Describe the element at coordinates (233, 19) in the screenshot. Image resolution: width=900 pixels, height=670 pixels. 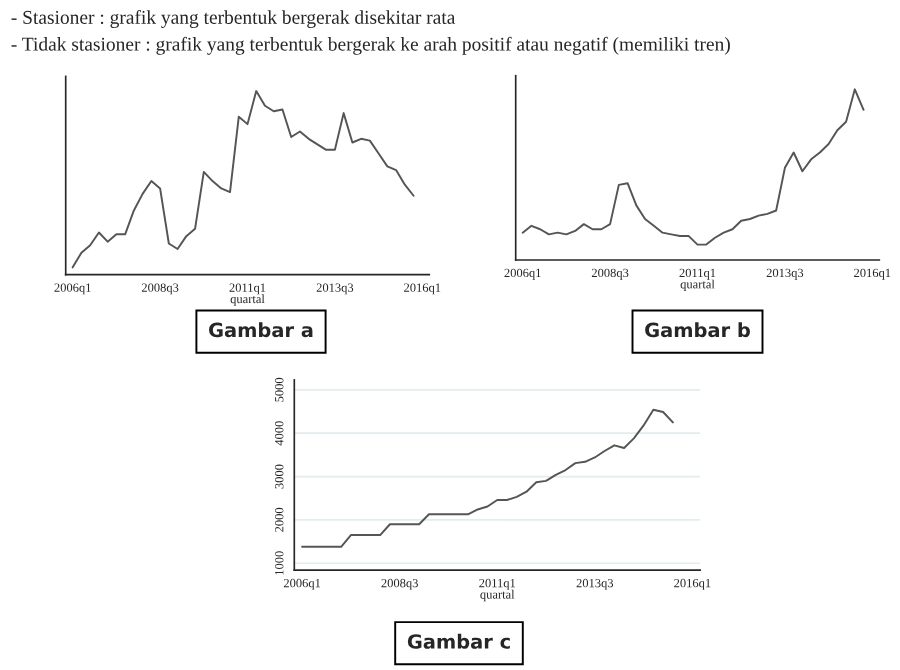
I see `text: - Stasioner : grafik yang terbentuk bergerak disekitar rata` at that location.